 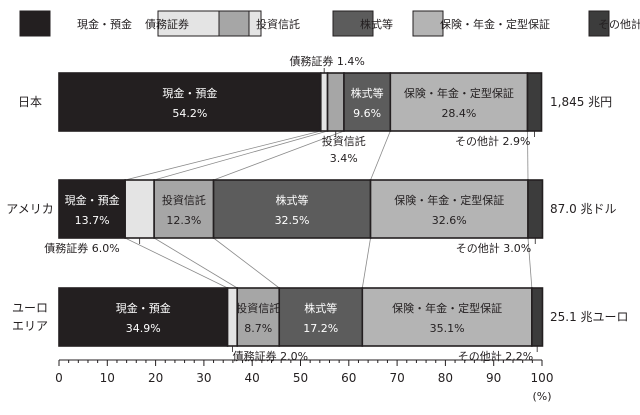 What do you see at coordinates (203, 378) in the screenshot?
I see `x-tick-label: 30` at bounding box center [203, 378].